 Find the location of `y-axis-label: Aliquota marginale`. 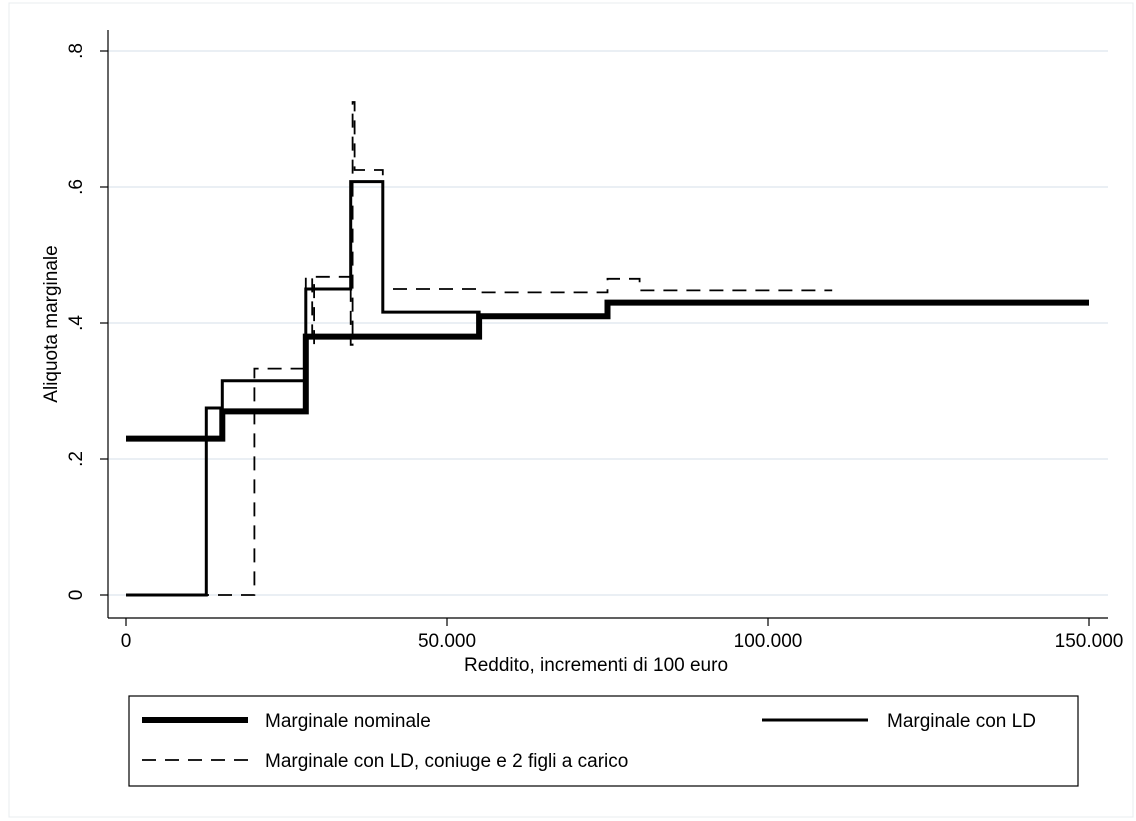

y-axis-label: Aliquota marginale is located at coordinates (51, 323).